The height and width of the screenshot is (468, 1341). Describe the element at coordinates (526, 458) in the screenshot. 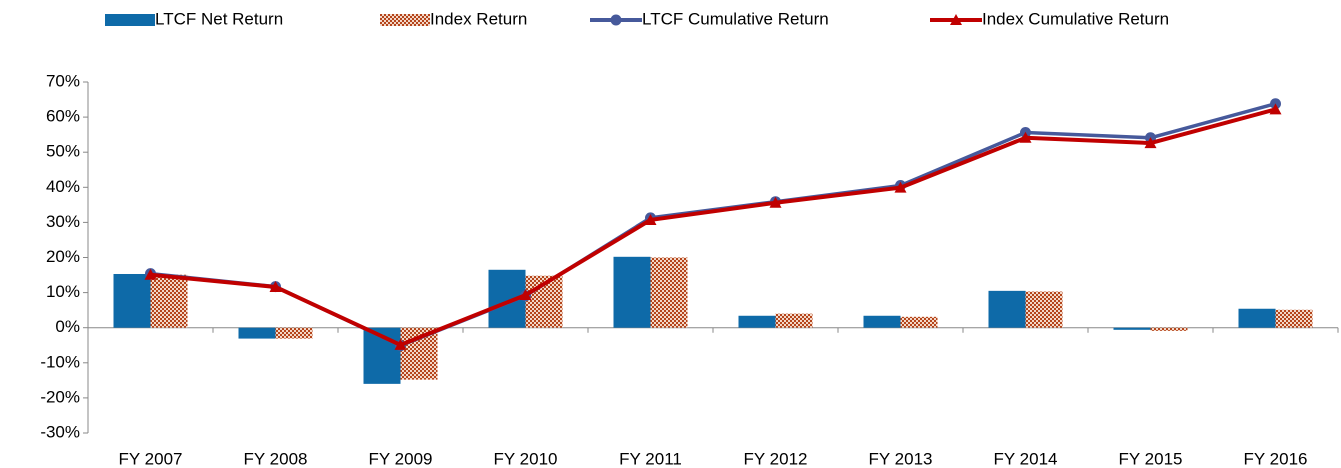

I see `x-tick-label: FY 2010` at that location.